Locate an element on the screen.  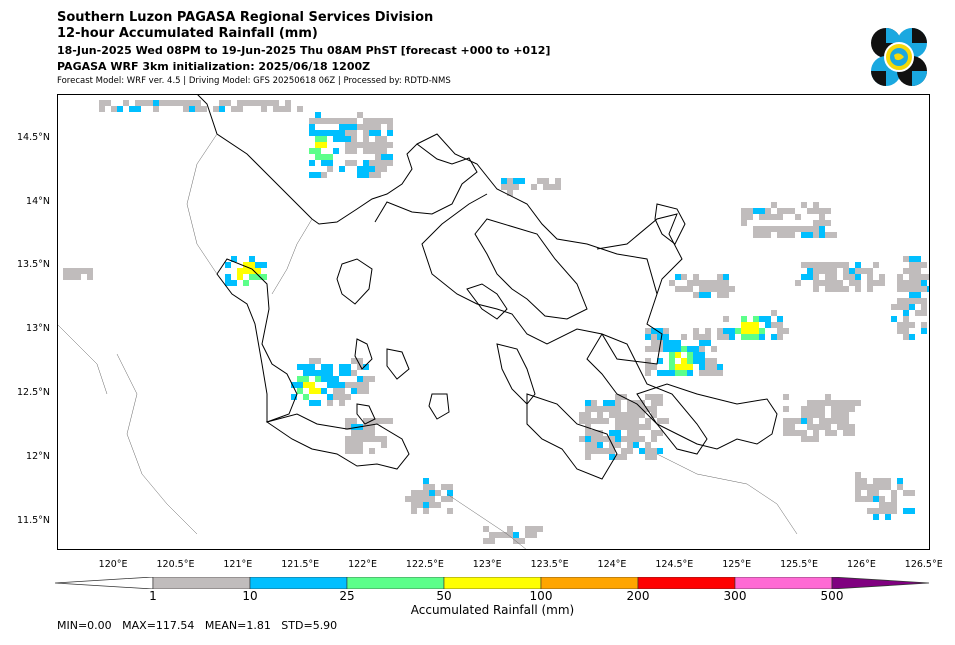
latitude-tick-label: 13.5°N is located at coordinates (33, 265).